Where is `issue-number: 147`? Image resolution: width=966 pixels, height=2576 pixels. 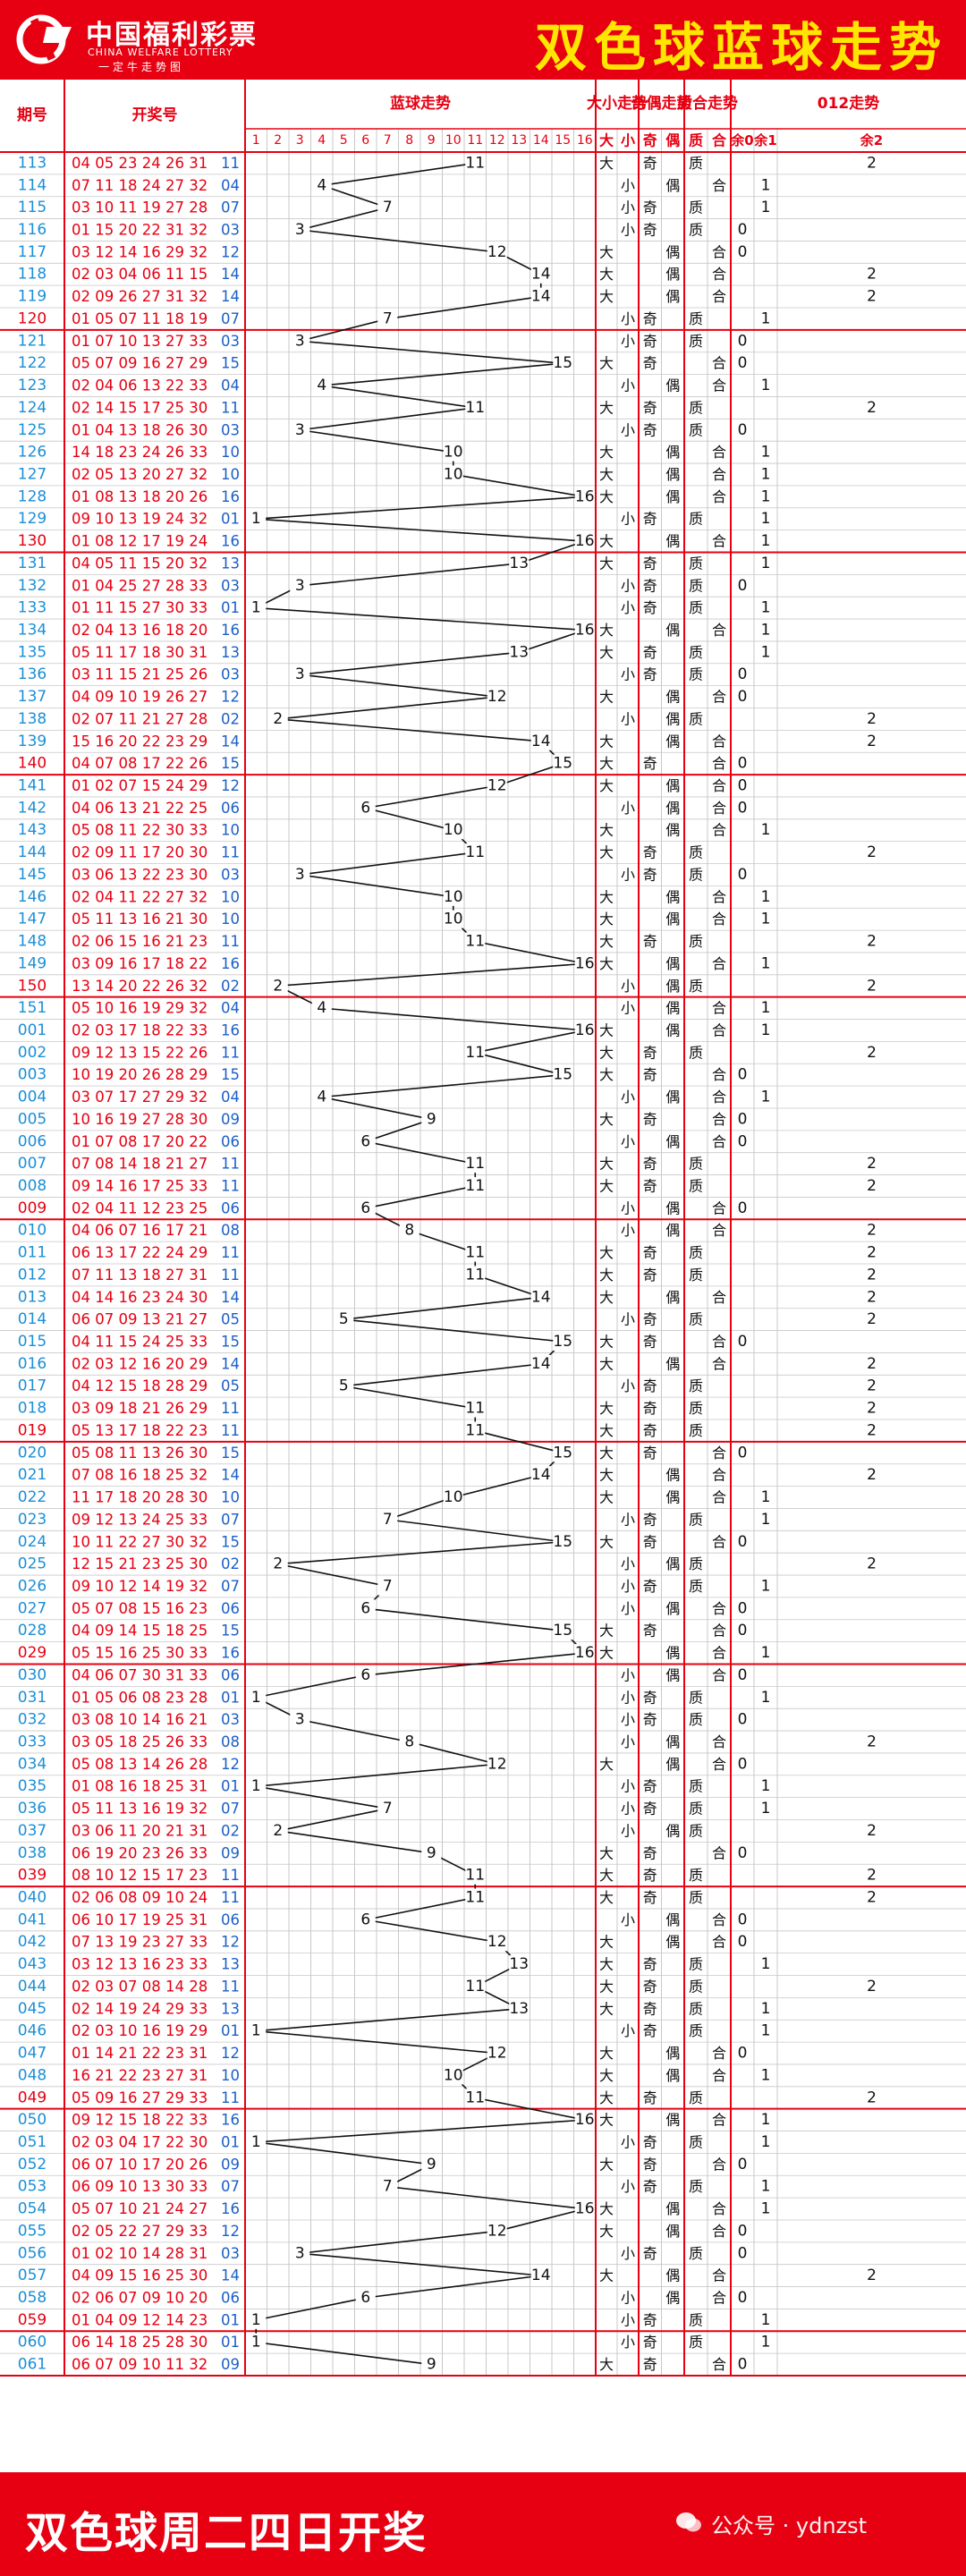
issue-number: 147 is located at coordinates (32, 919).